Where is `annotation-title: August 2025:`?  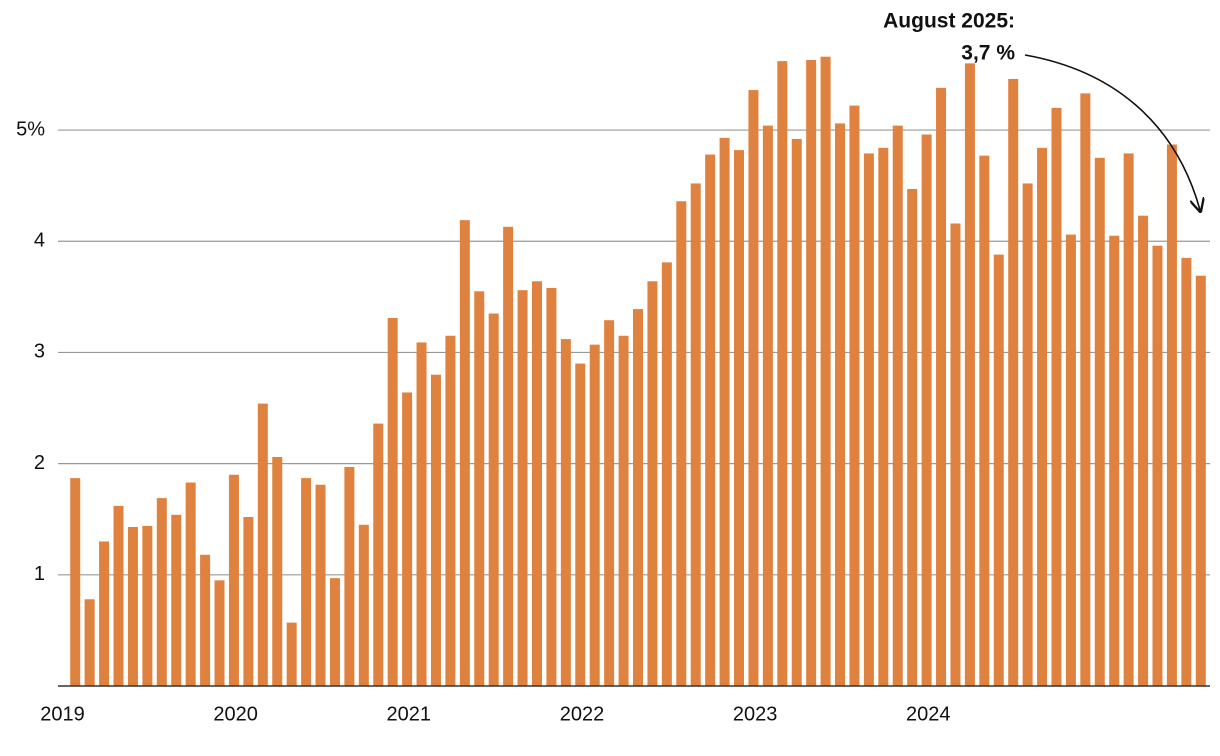
annotation-title: August 2025: is located at coordinates (949, 21).